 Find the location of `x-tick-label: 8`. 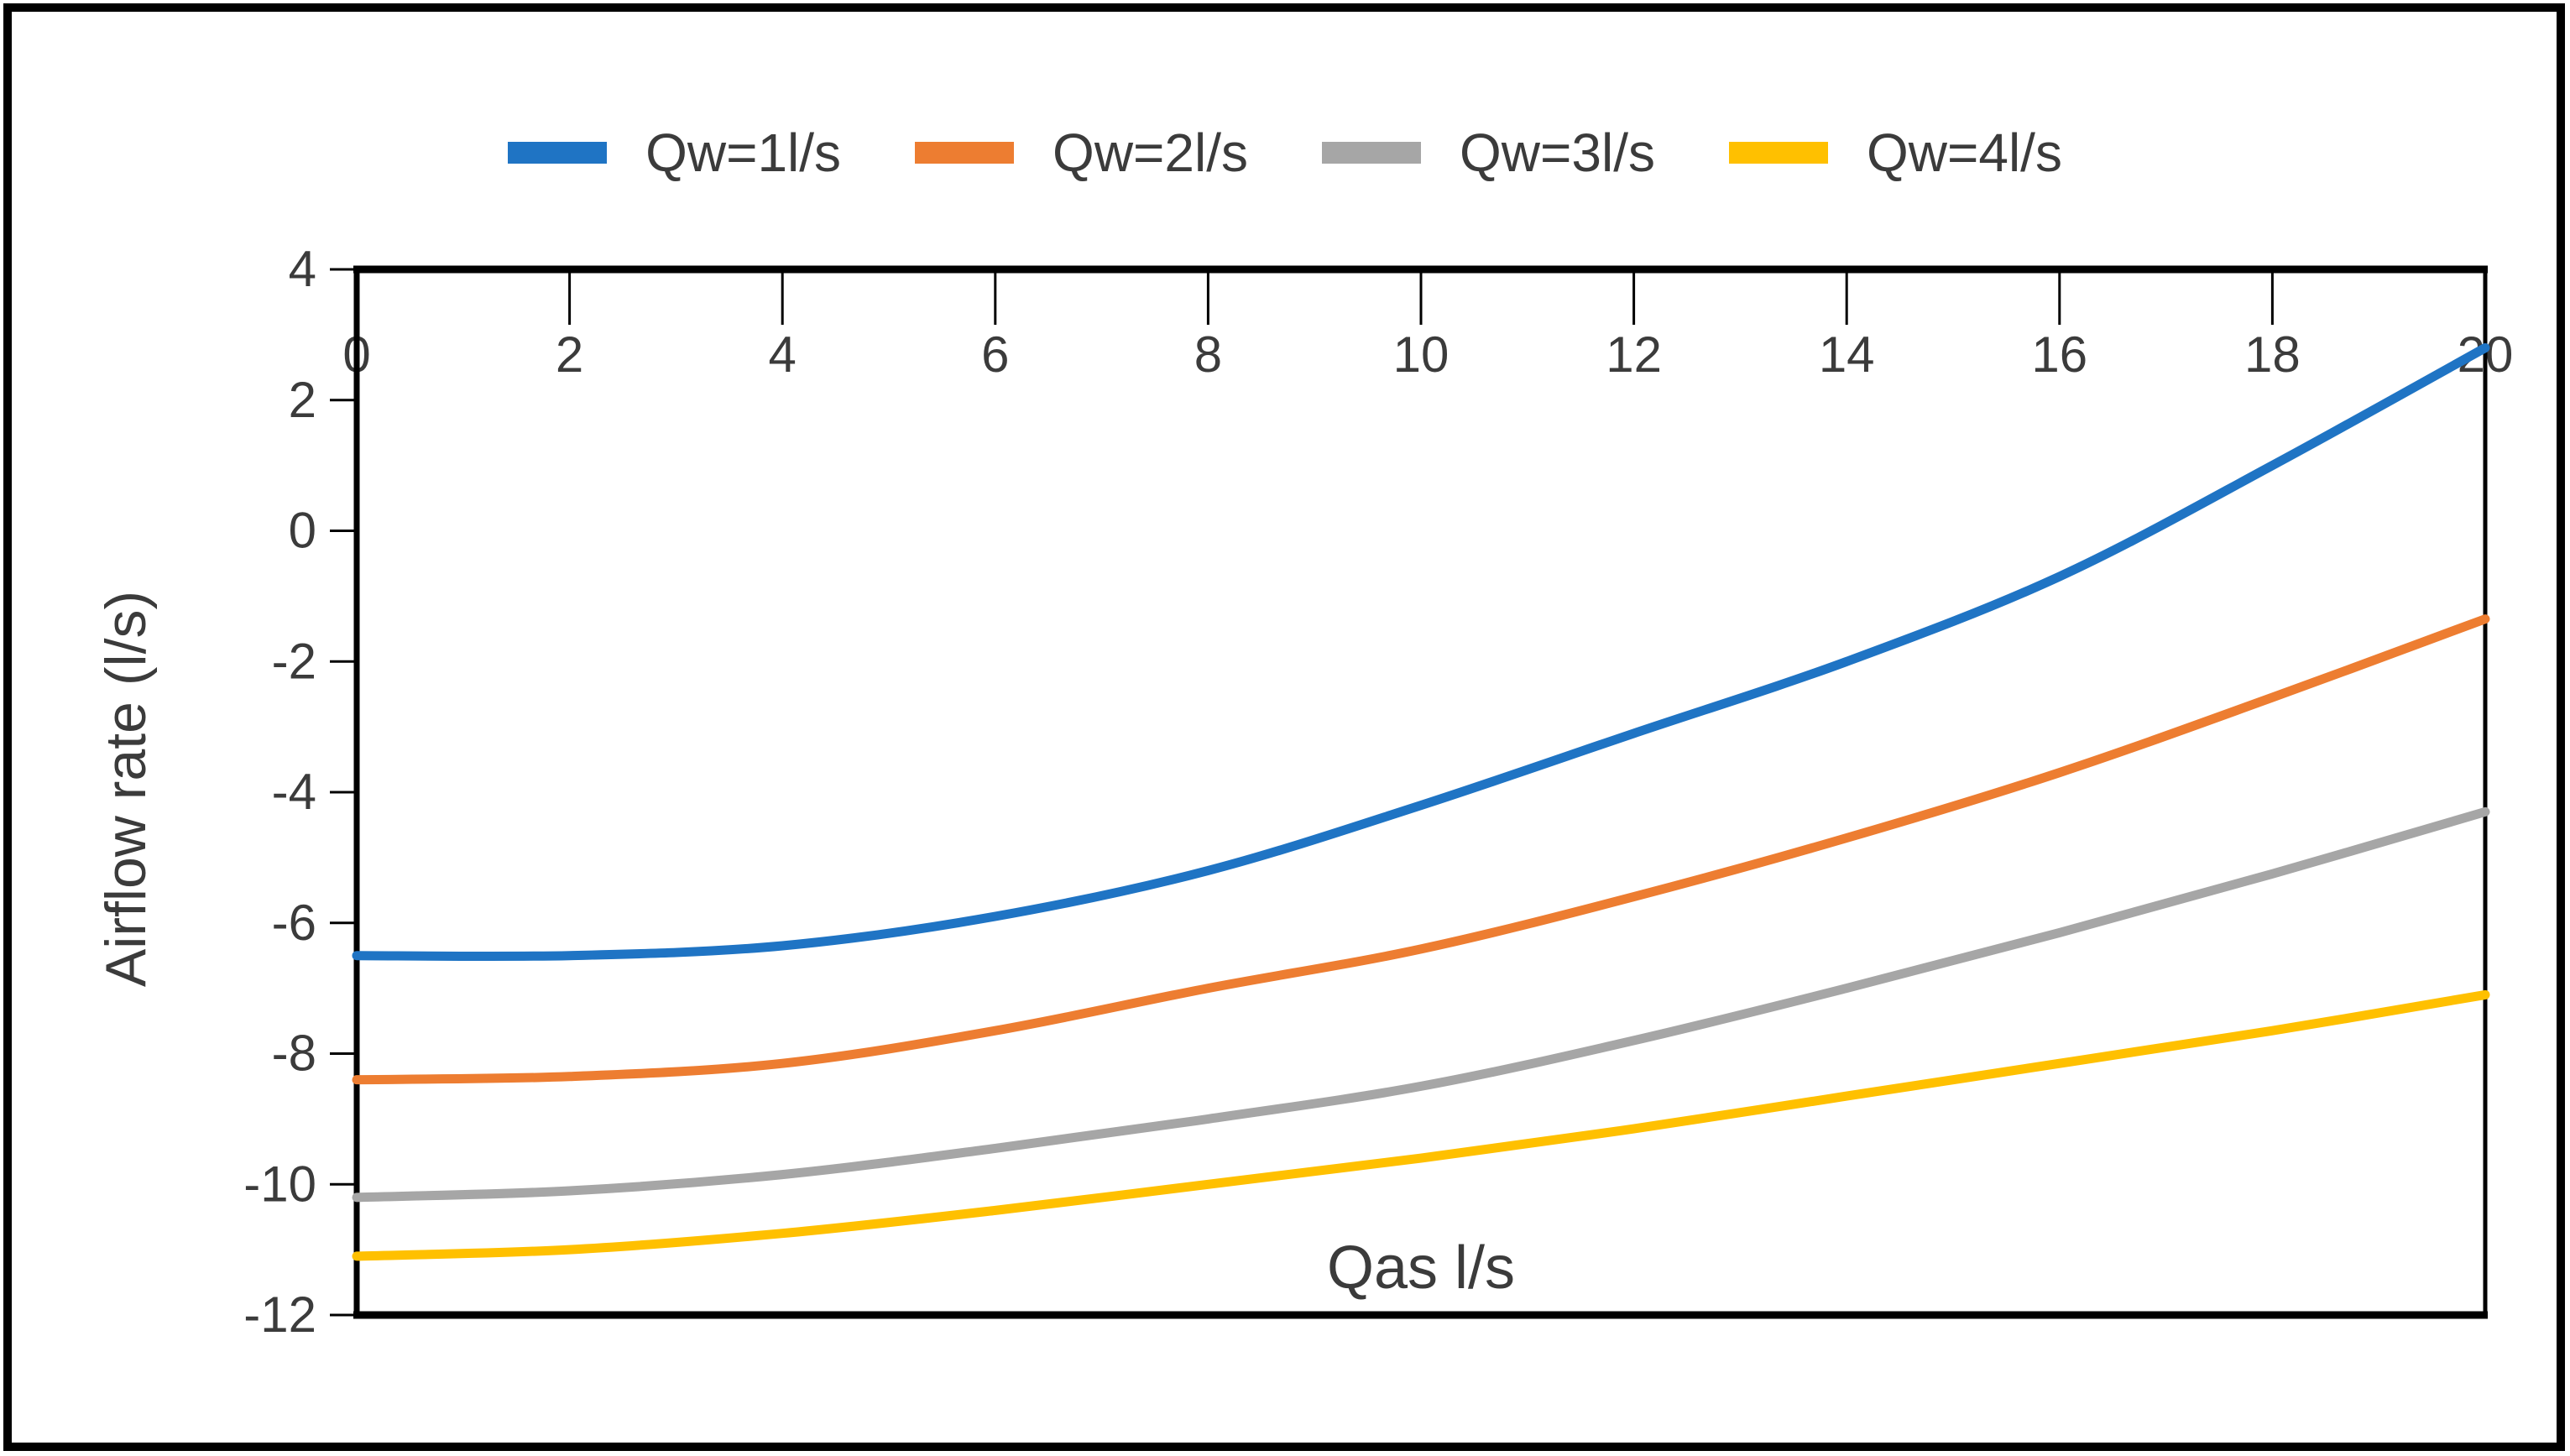

x-tick-label: 8 is located at coordinates (1208, 354).